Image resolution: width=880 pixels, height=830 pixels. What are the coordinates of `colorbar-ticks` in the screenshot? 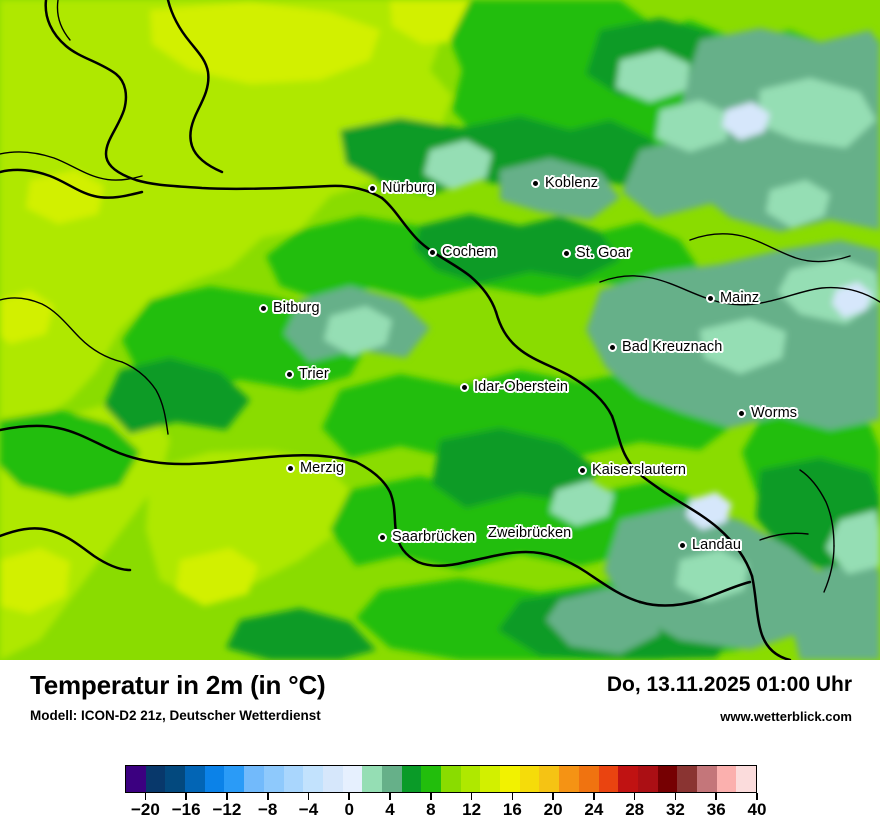 It's located at (441, 796).